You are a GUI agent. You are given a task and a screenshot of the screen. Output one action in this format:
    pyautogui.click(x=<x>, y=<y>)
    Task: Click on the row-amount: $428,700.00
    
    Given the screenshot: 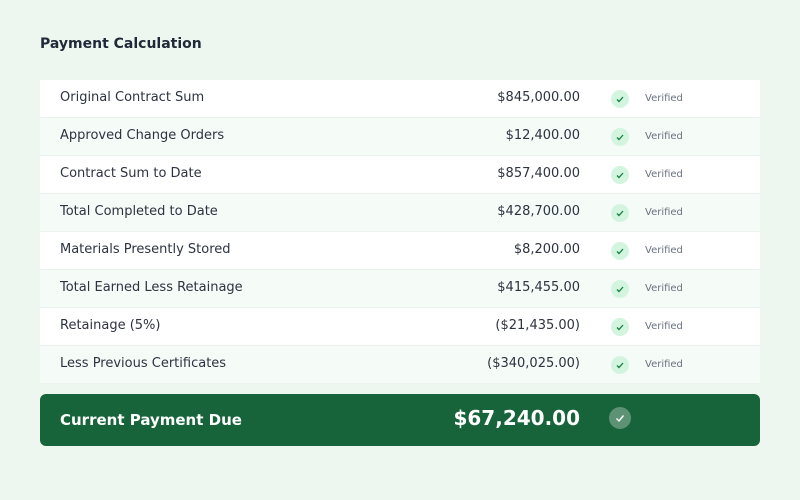 What is the action you would take?
    pyautogui.click(x=538, y=211)
    